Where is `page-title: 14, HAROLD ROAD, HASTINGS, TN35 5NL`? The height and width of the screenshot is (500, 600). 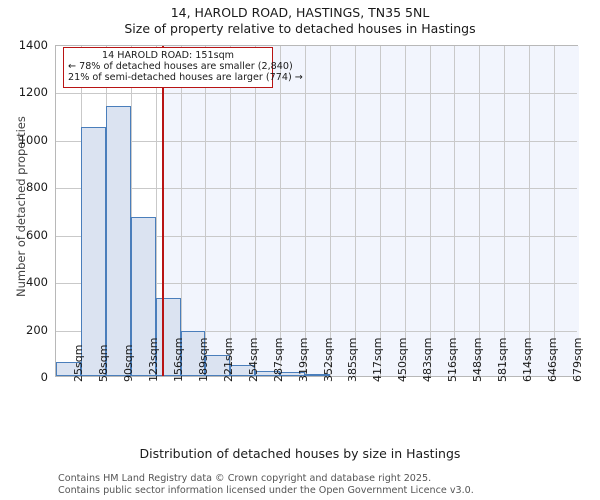 page-title: 14, HAROLD ROAD, HASTINGS, TN35 5NL is located at coordinates (300, 12).